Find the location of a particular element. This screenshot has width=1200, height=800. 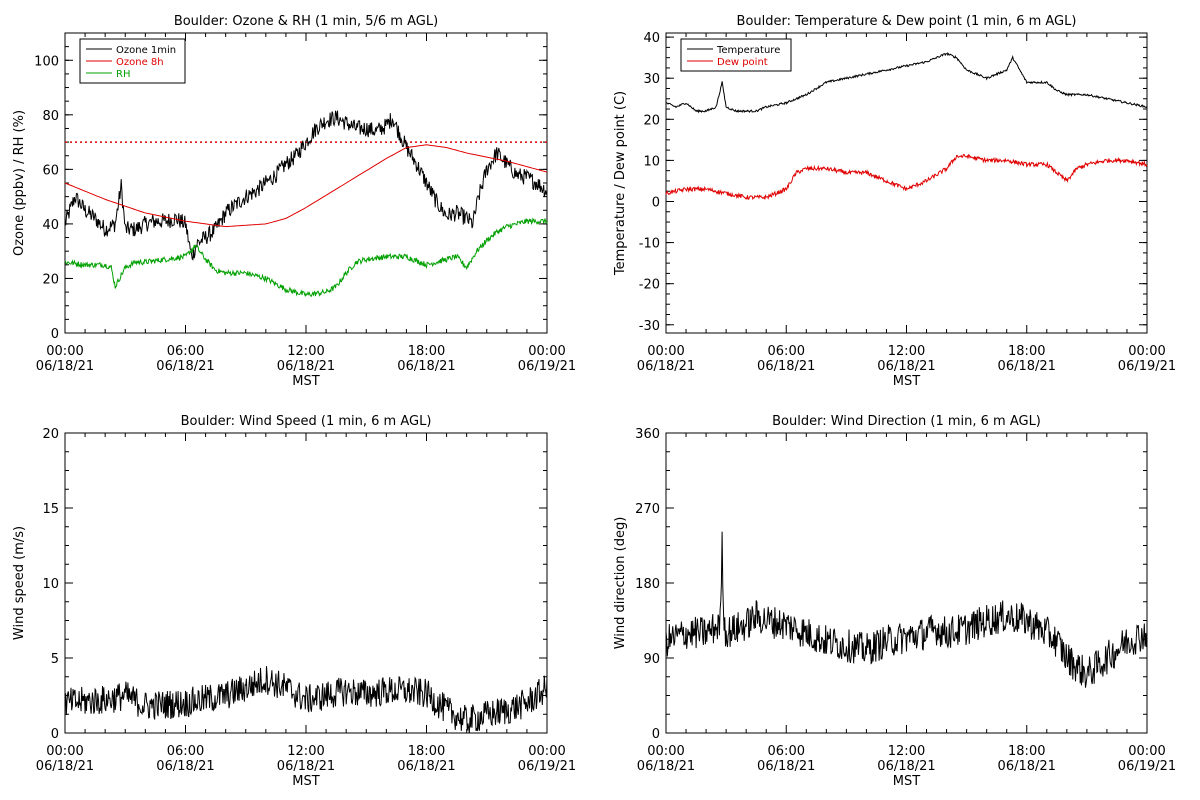

y-tick-label: 270 is located at coordinates (647, 509).